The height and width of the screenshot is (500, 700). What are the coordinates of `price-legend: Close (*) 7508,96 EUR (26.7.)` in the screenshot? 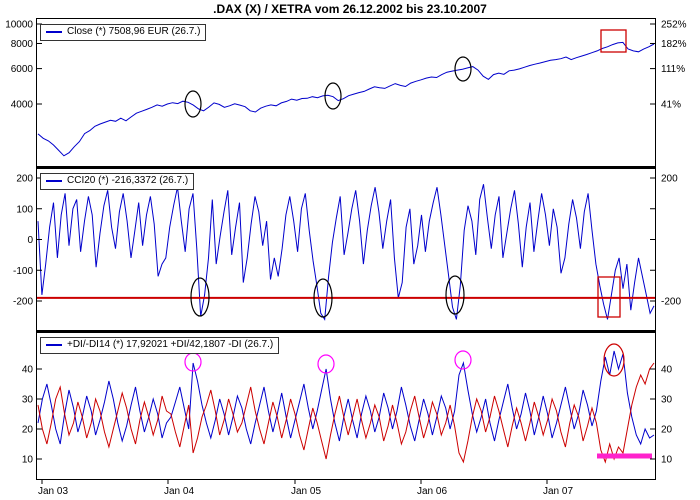 It's located at (123, 32).